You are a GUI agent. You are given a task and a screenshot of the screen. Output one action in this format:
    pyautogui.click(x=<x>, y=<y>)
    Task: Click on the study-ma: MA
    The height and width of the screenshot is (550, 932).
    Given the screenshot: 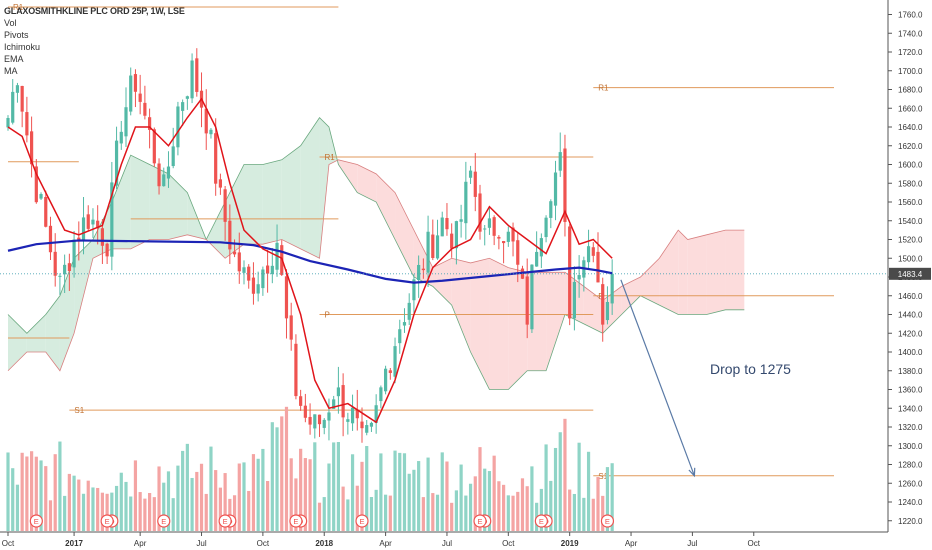 What is the action you would take?
    pyautogui.click(x=11, y=71)
    